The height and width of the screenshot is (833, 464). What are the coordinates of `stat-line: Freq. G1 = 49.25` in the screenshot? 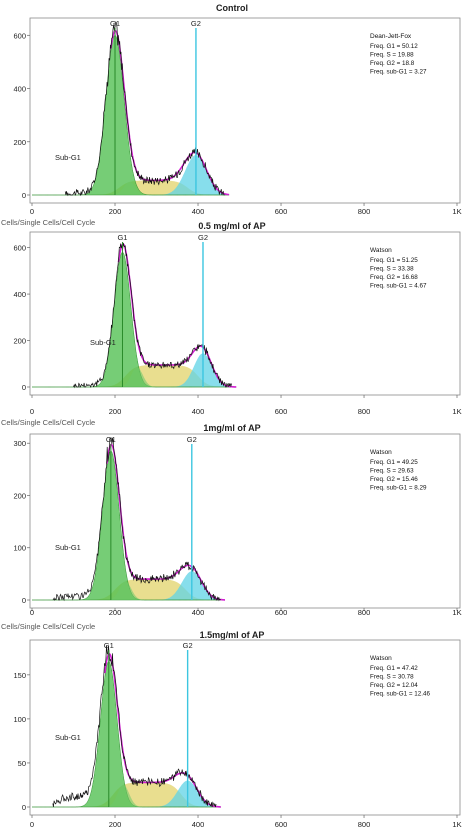 It's located at (394, 462).